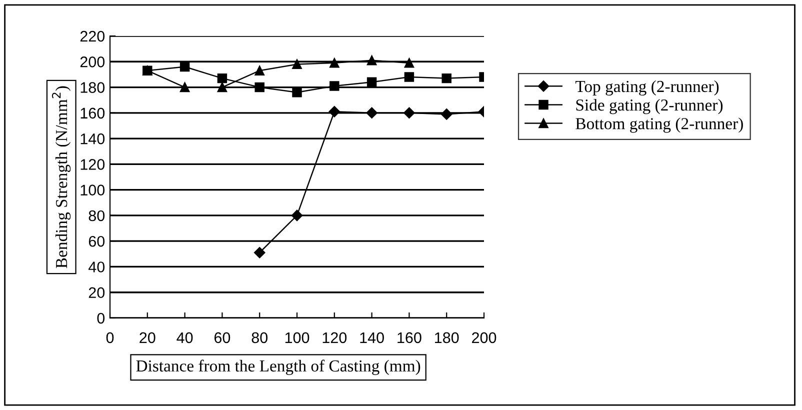  What do you see at coordinates (184, 338) in the screenshot?
I see `x-tick-label: 40` at bounding box center [184, 338].